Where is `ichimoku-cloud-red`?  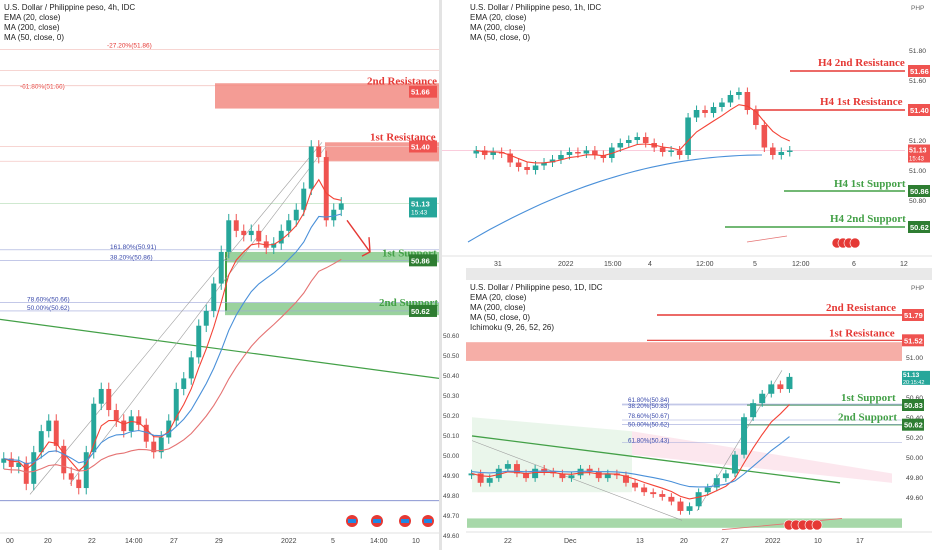
ichimoku-cloud-red is located at coordinates (762, 457).